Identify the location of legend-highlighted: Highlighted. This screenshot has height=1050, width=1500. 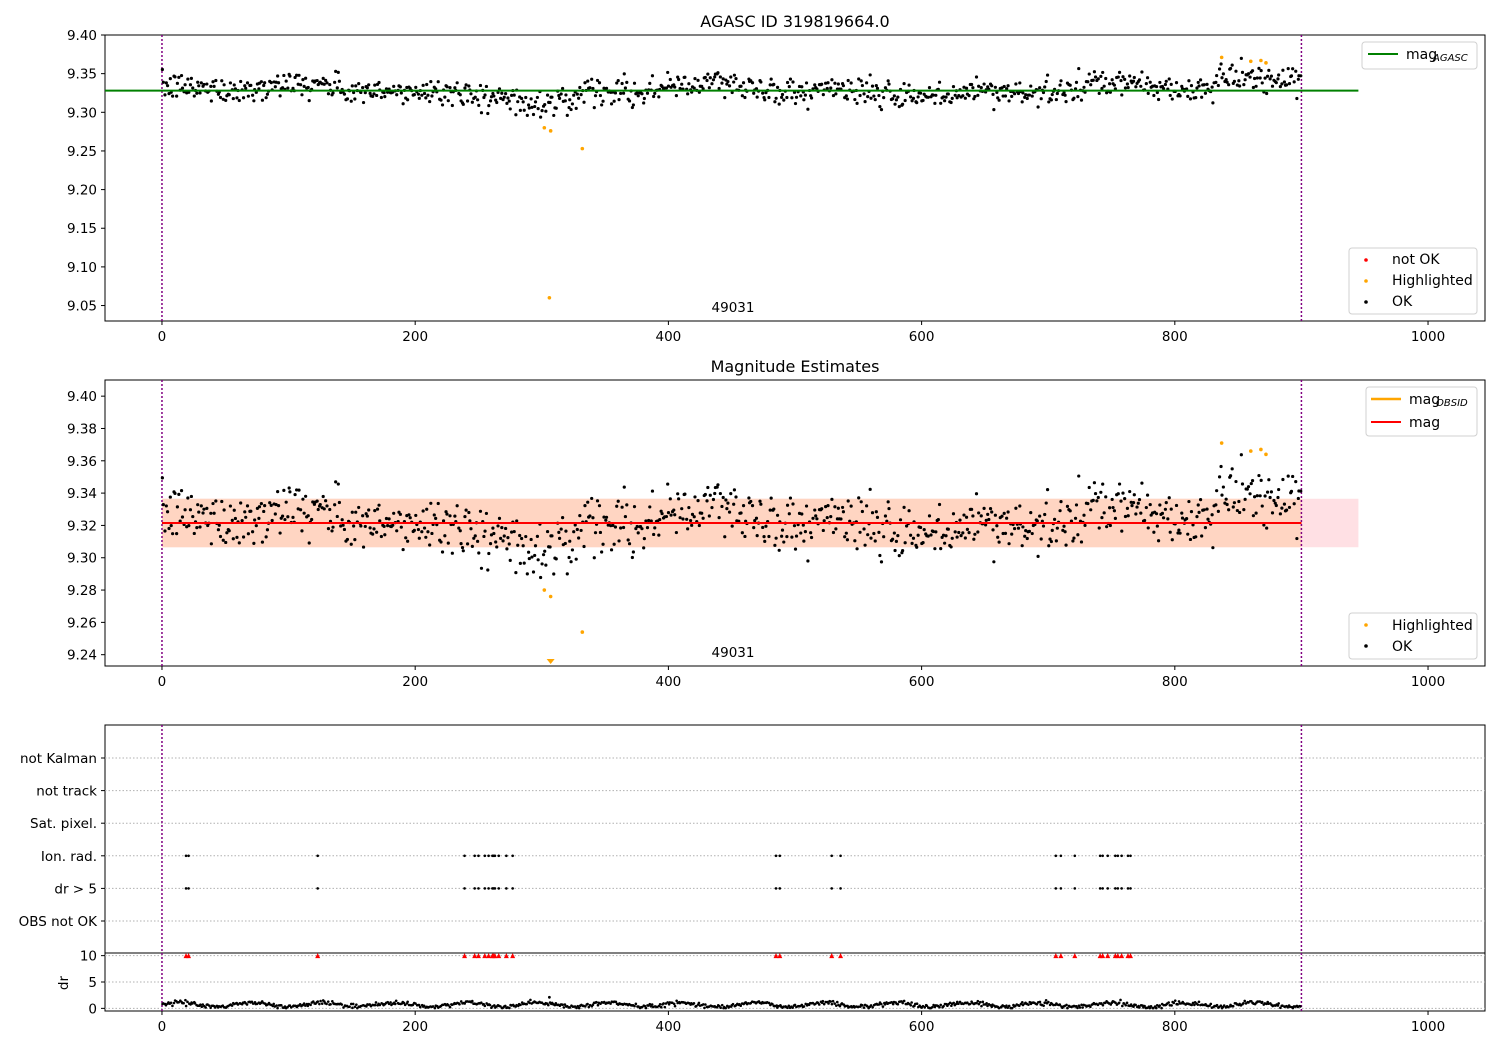
(1432, 281).